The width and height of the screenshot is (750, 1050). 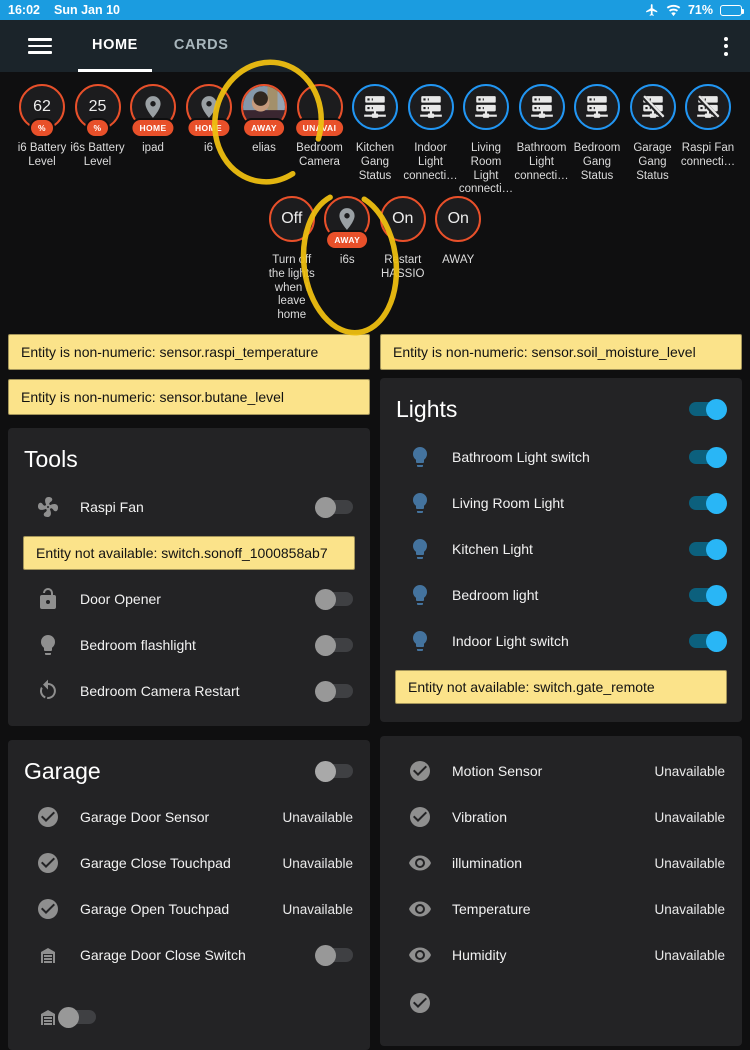 What do you see at coordinates (561, 863) in the screenshot?
I see `entity-row-illumination: illumination Unavailable` at bounding box center [561, 863].